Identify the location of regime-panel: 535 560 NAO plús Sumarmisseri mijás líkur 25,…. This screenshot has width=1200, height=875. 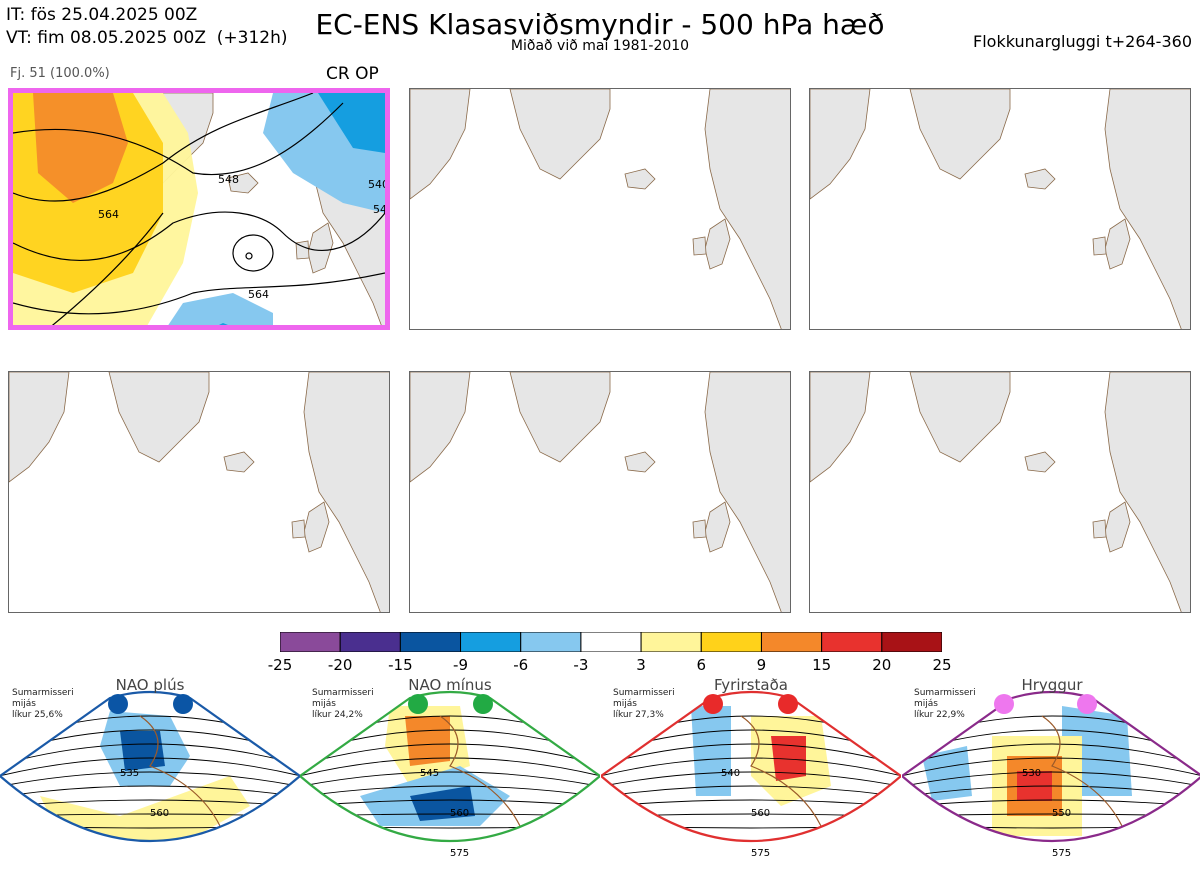
(151, 773).